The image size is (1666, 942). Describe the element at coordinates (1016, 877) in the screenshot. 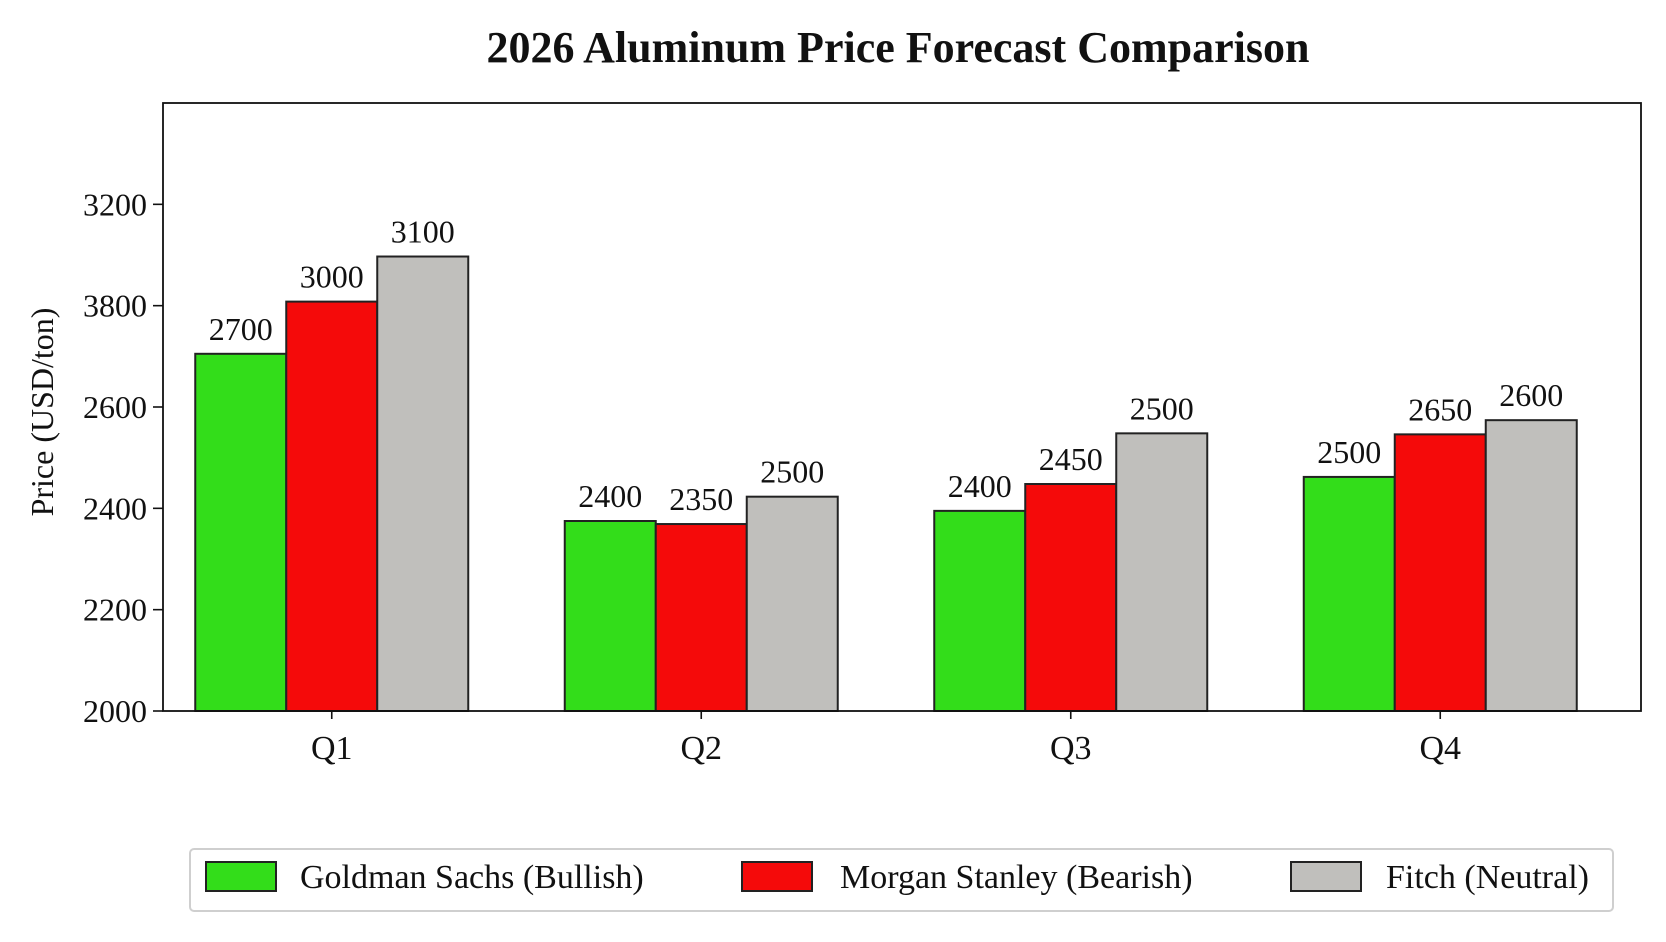

I see `legend-label: Morgan Stanley (Bearish)` at that location.